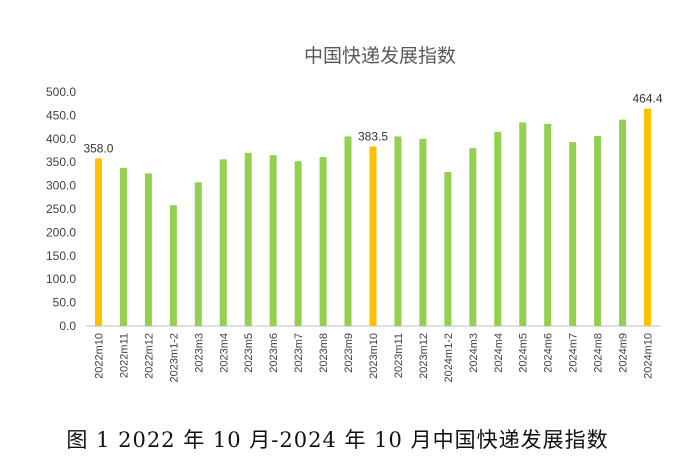 The height and width of the screenshot is (463, 675). What do you see at coordinates (224, 353) in the screenshot?
I see `x-tick-label: 2023m4` at bounding box center [224, 353].